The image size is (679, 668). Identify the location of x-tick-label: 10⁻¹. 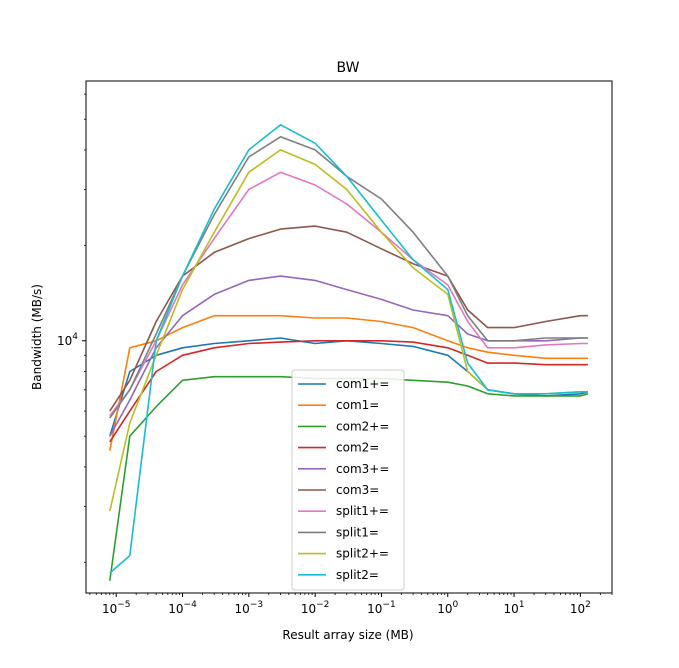
(381, 608).